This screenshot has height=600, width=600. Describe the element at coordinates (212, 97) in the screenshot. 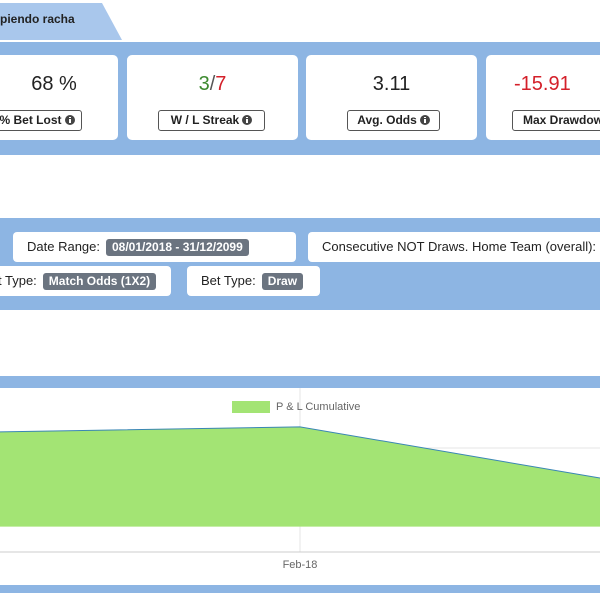

I see `stat-card: 3/7 W / L Streak` at that location.